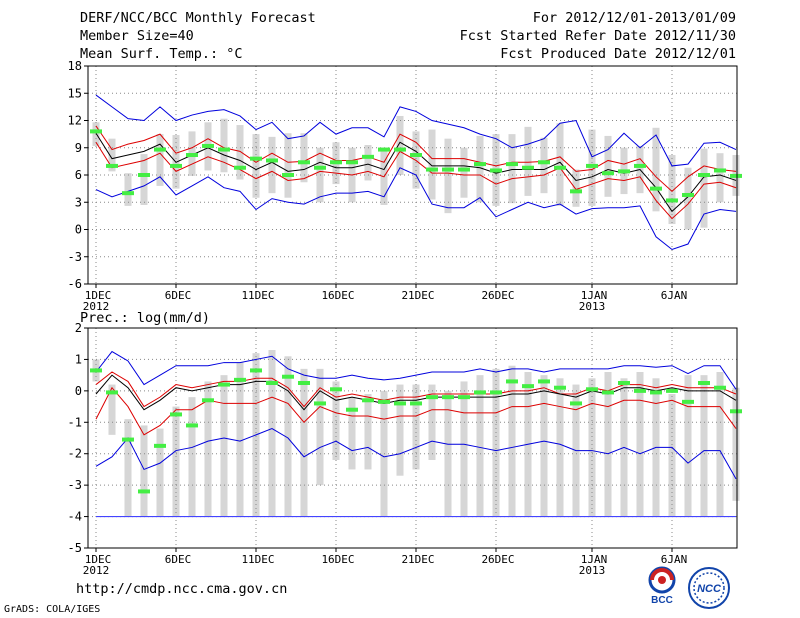  I want to click on prec-x-tick-label: 6JAN, so click(674, 559).